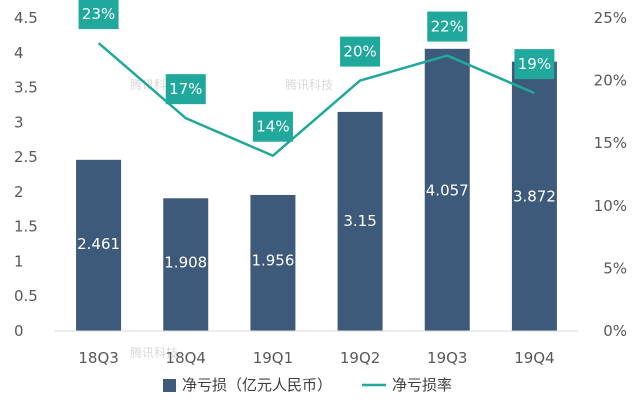 This screenshot has height=406, width=641. Describe the element at coordinates (610, 206) in the screenshot. I see `right-axis-tick-label: 10%` at that location.